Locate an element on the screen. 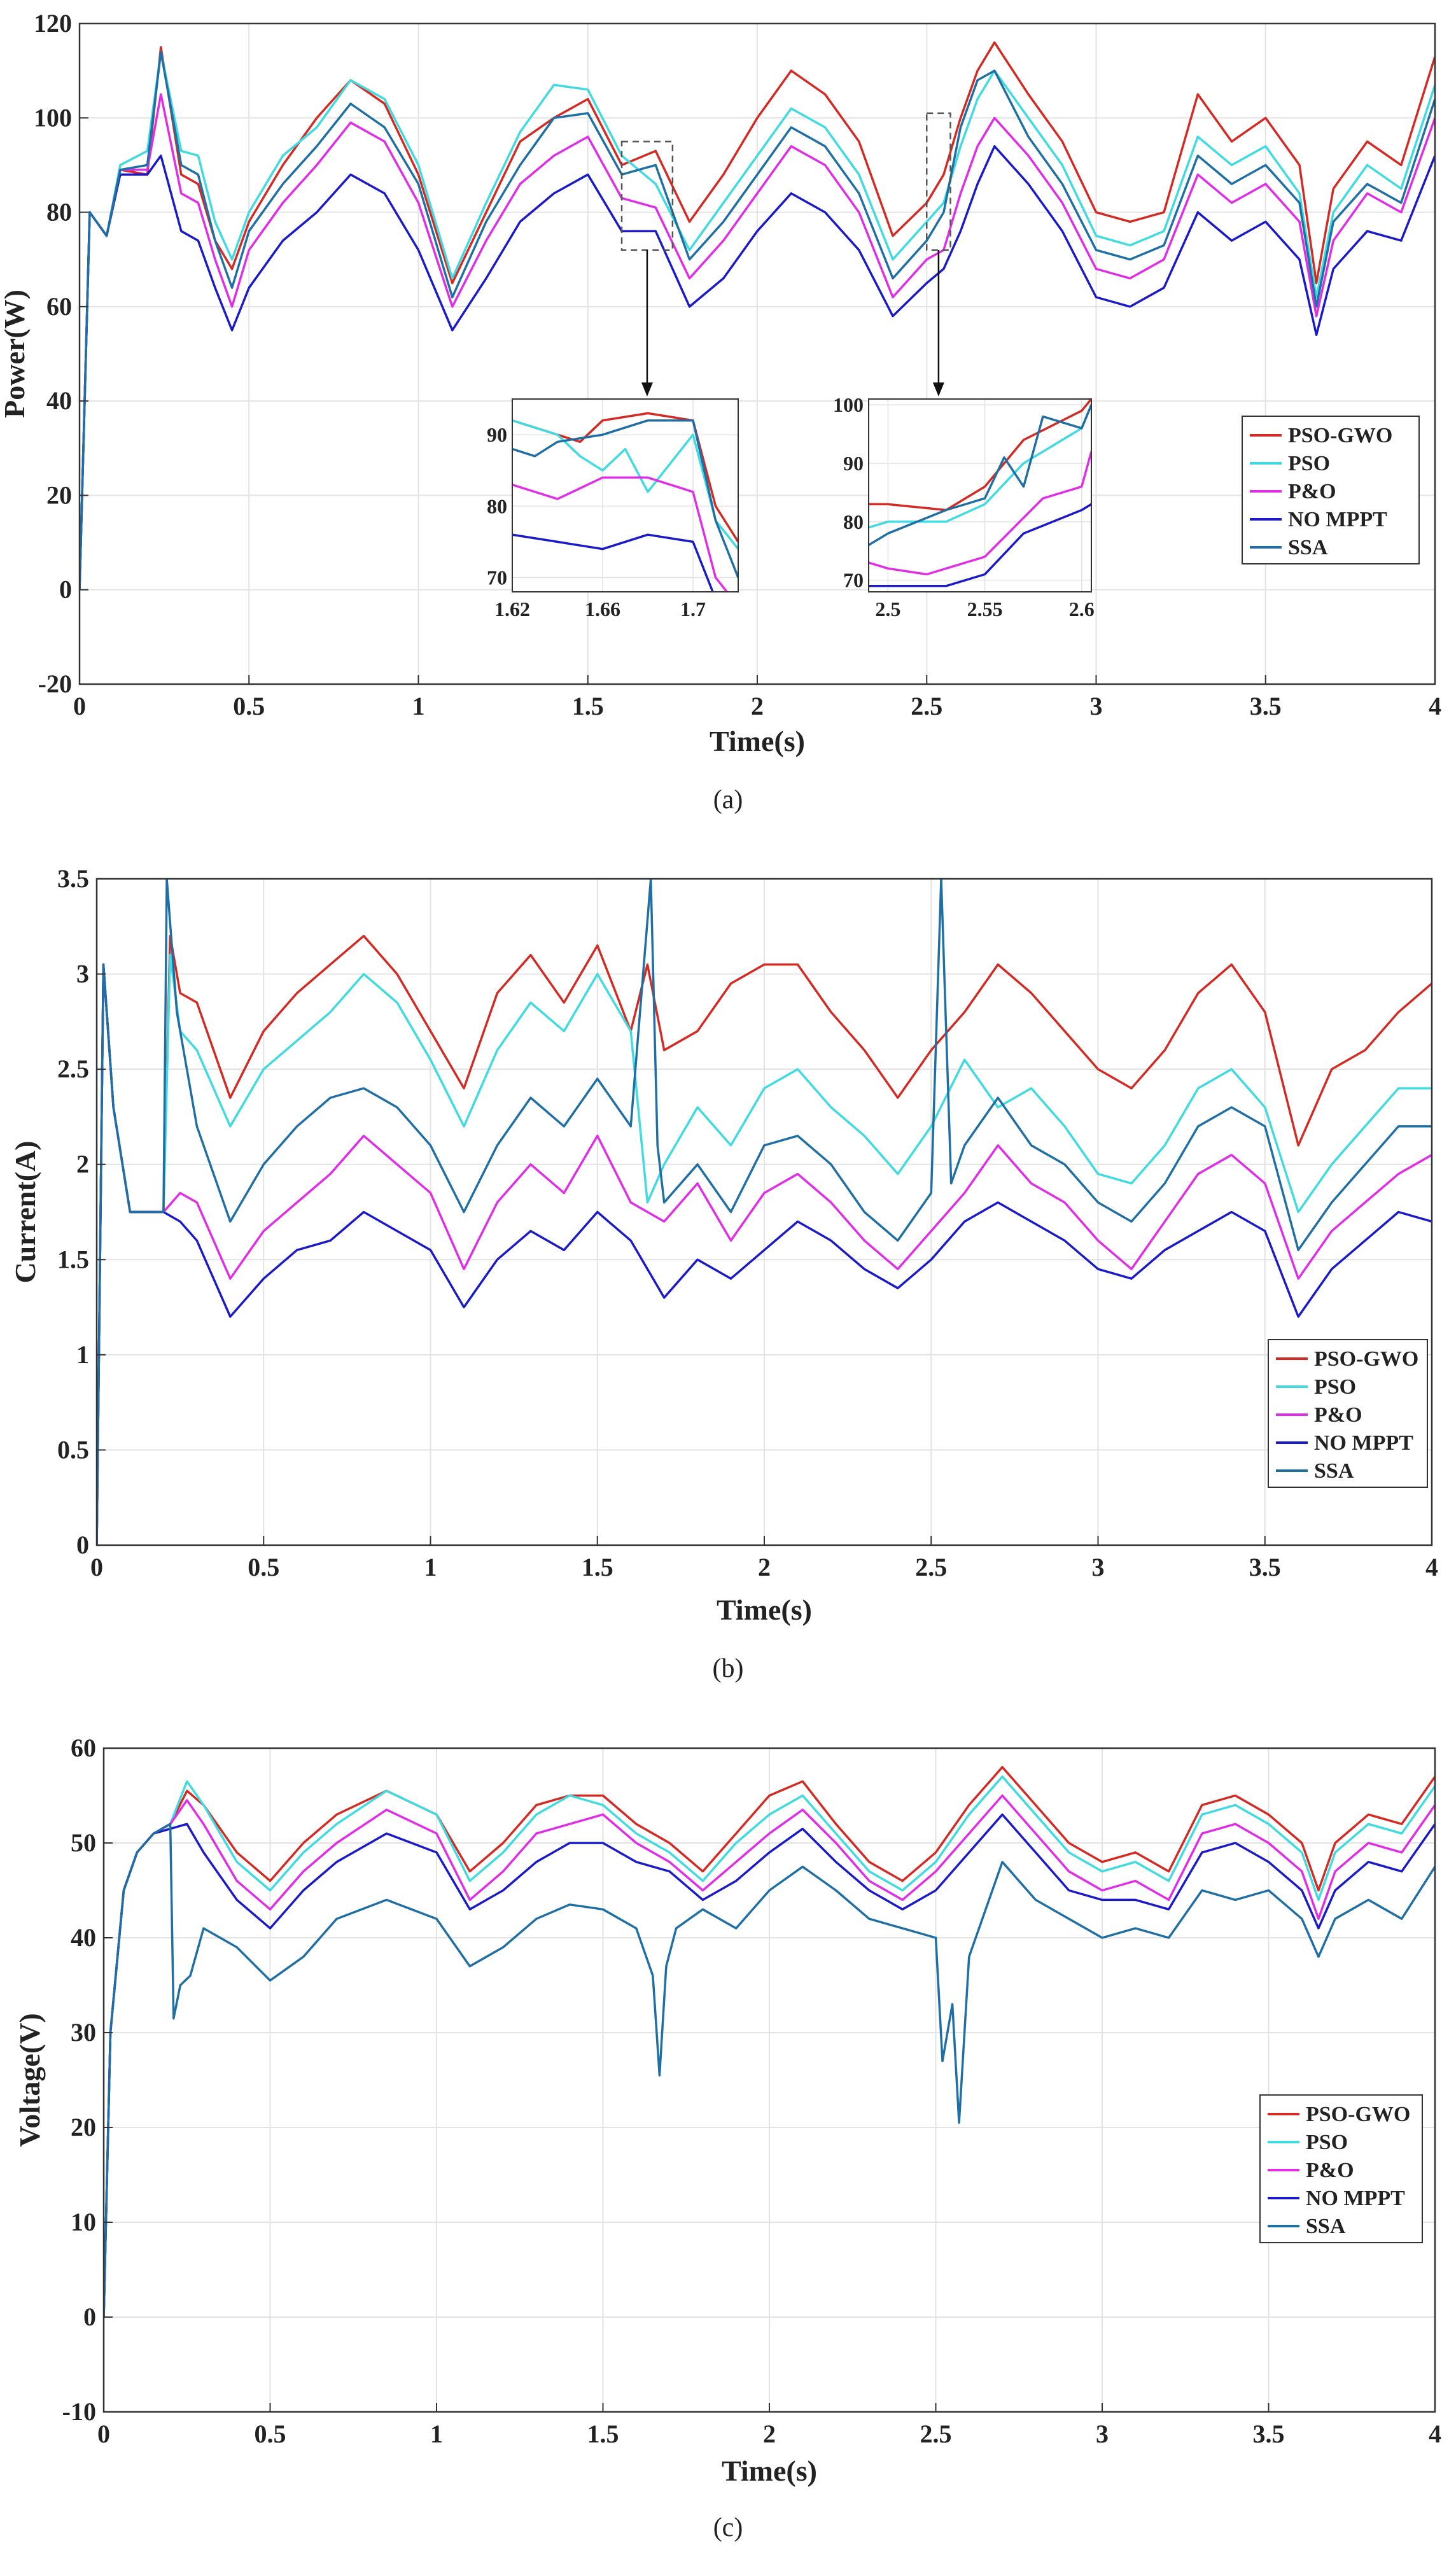 This screenshot has height=2557, width=1456. inset-a-inset-2: 2.5 2.55 2.6 70 80 90 100 is located at coordinates (964, 366).